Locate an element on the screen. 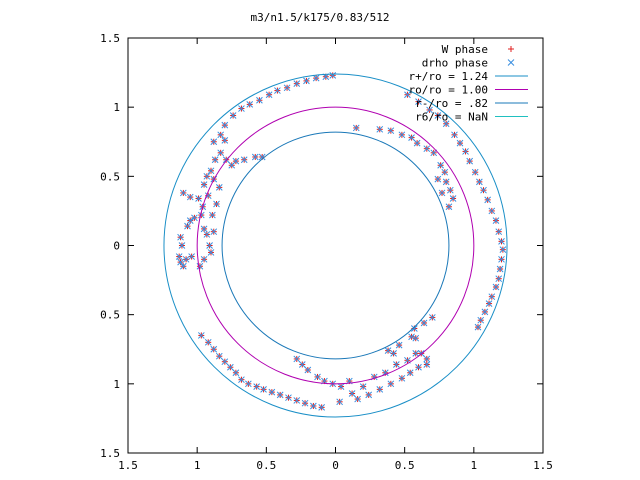  legend-item: W phase is located at coordinates (478, 49).